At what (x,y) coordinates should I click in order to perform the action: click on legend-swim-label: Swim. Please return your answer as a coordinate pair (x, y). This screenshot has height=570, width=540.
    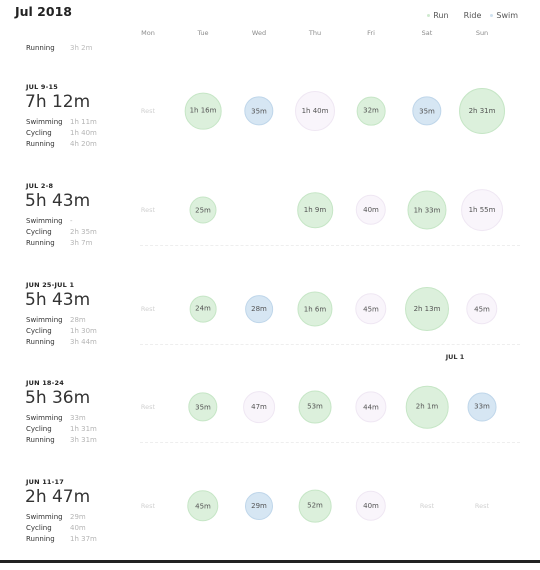
    Looking at the image, I should click on (507, 15).